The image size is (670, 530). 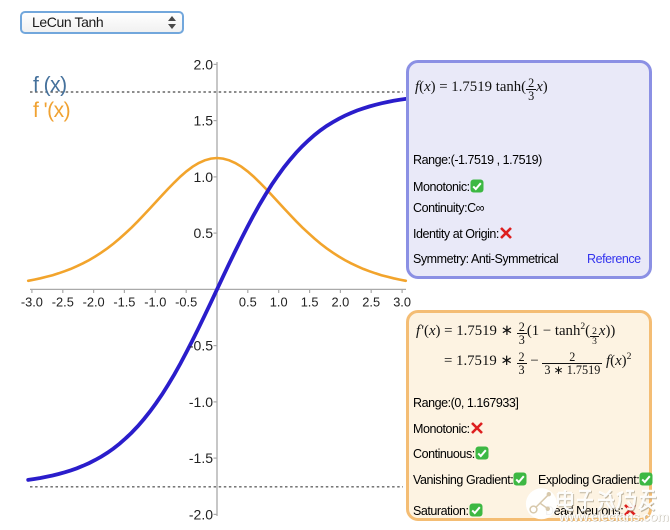 What do you see at coordinates (402, 301) in the screenshot?
I see `svg-text: 3.0` at bounding box center [402, 301].